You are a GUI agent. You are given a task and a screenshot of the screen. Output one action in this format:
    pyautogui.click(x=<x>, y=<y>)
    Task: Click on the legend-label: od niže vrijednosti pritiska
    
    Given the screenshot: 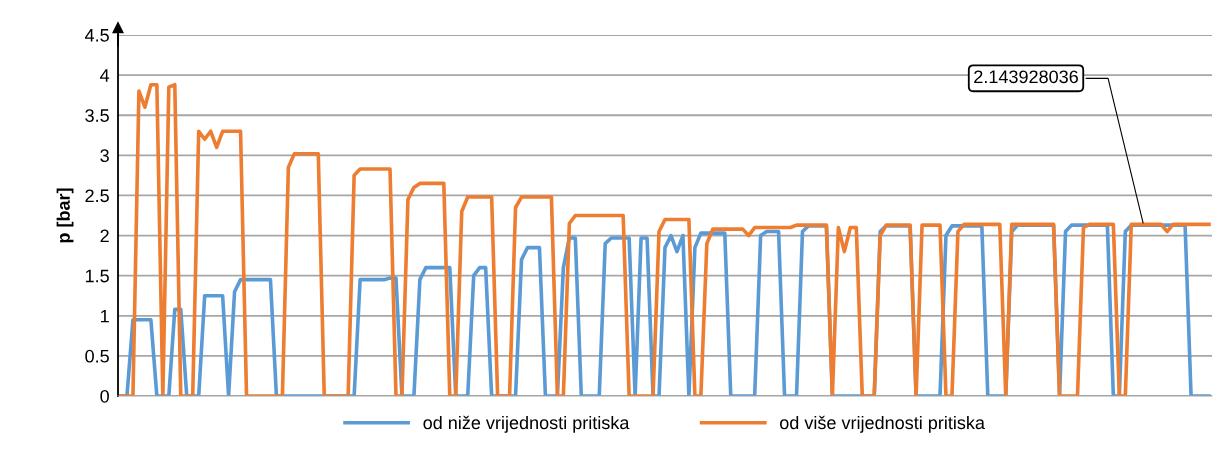 What is the action you would take?
    pyautogui.click(x=526, y=424)
    